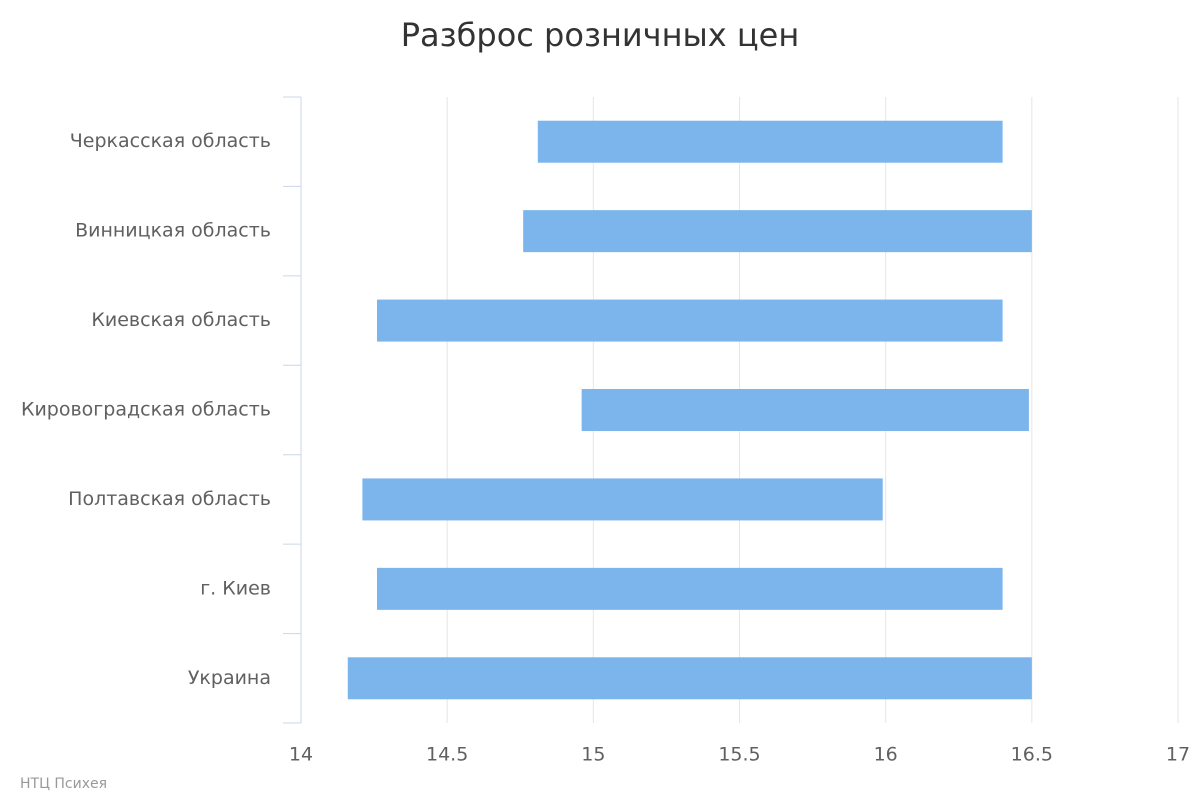 The height and width of the screenshot is (800, 1200). Describe the element at coordinates (301, 755) in the screenshot. I see `x-tick-label: 14` at that location.